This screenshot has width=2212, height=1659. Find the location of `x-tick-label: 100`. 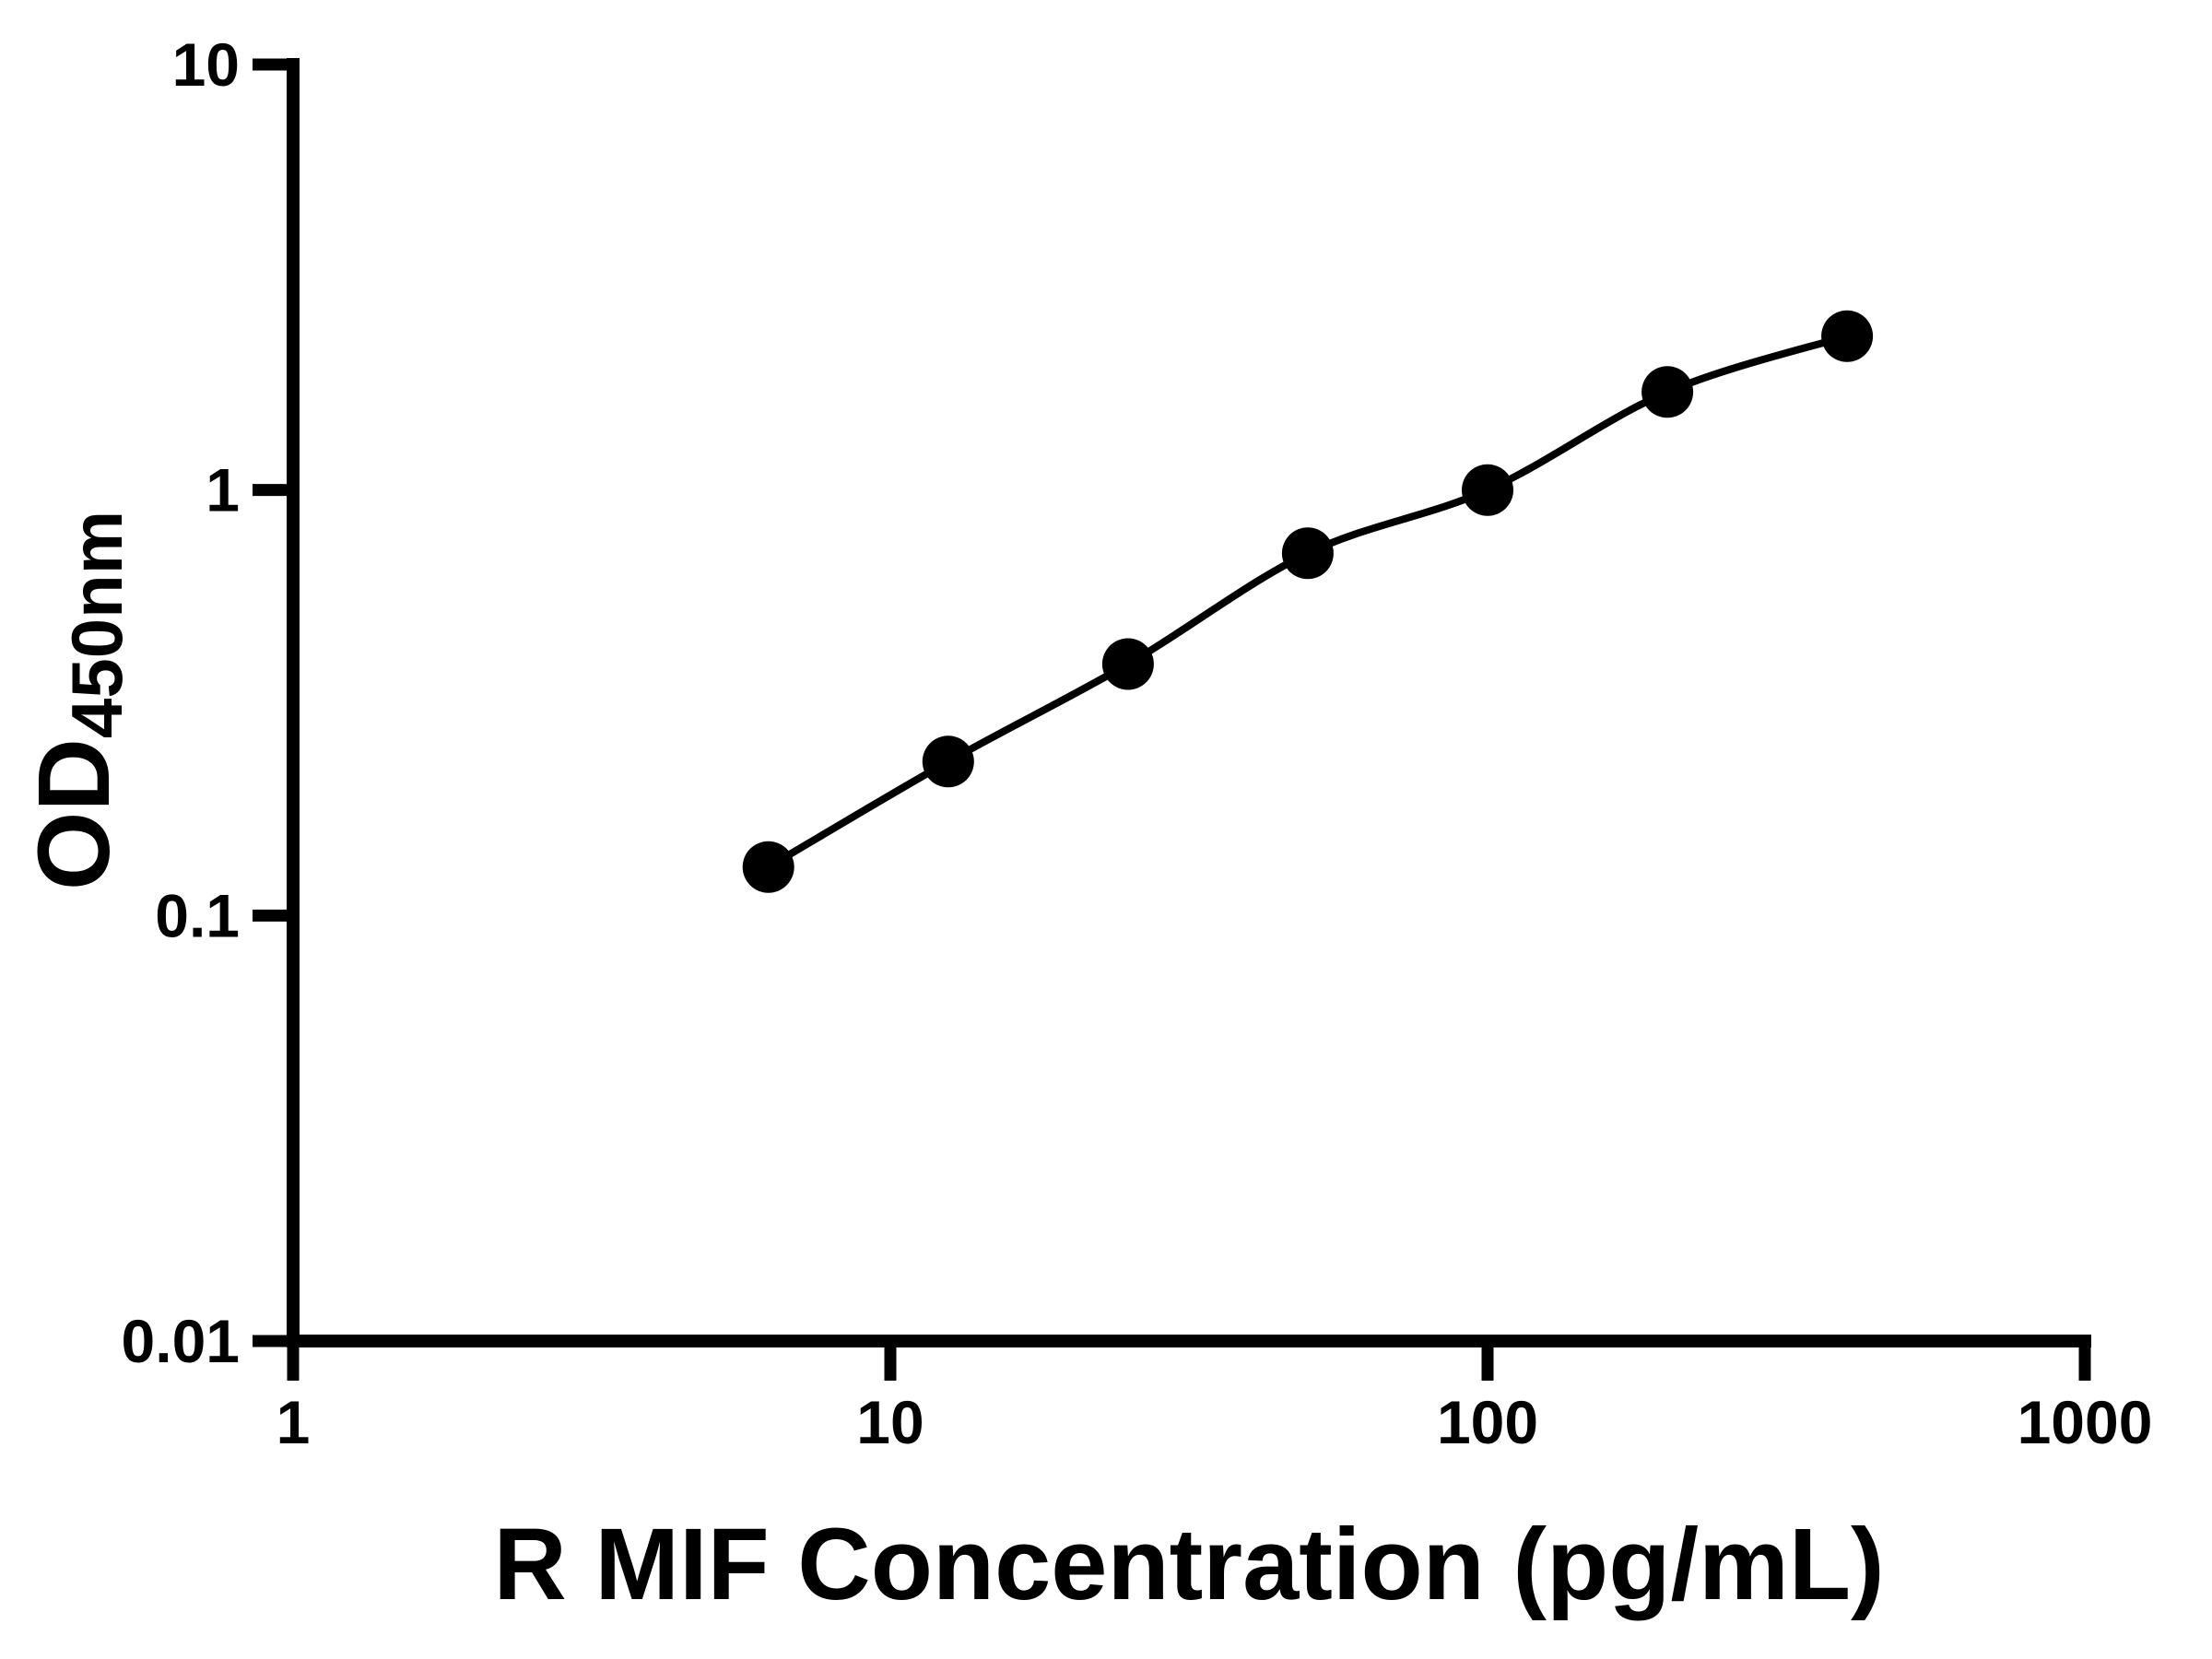

x-tick-label: 100 is located at coordinates (1487, 1422).